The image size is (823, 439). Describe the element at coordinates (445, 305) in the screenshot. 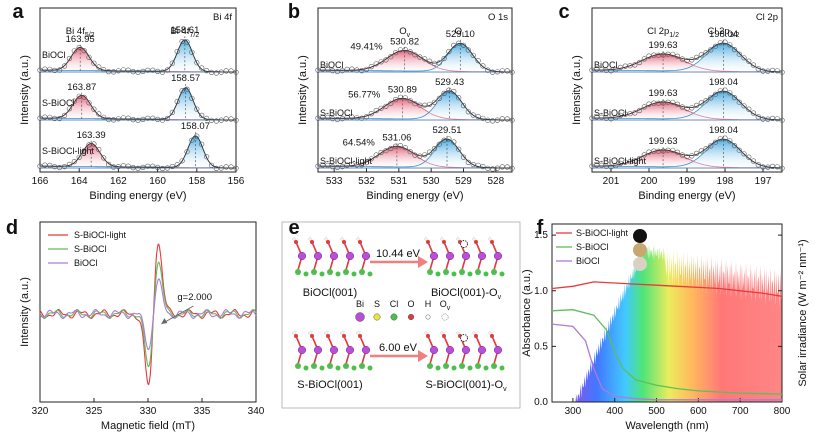

I see `legend-label-e: Ov` at that location.